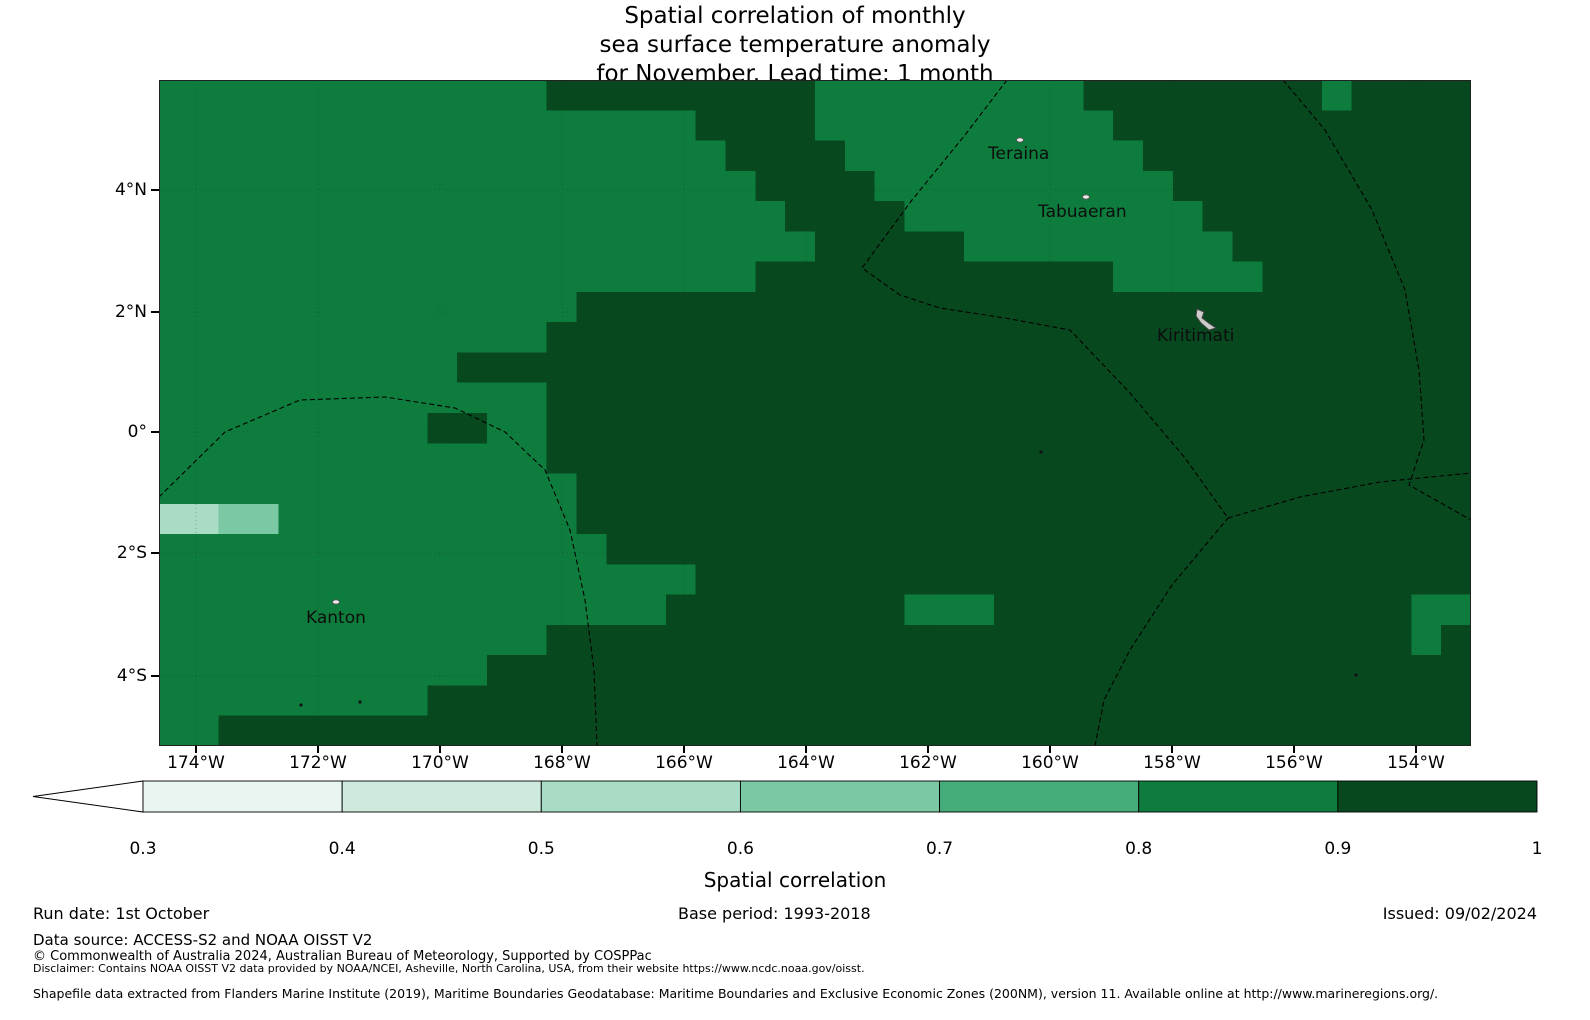 This screenshot has height=1020, width=1590. Describe the element at coordinates (1537, 849) in the screenshot. I see `colorbar-tick-label: 1` at that location.